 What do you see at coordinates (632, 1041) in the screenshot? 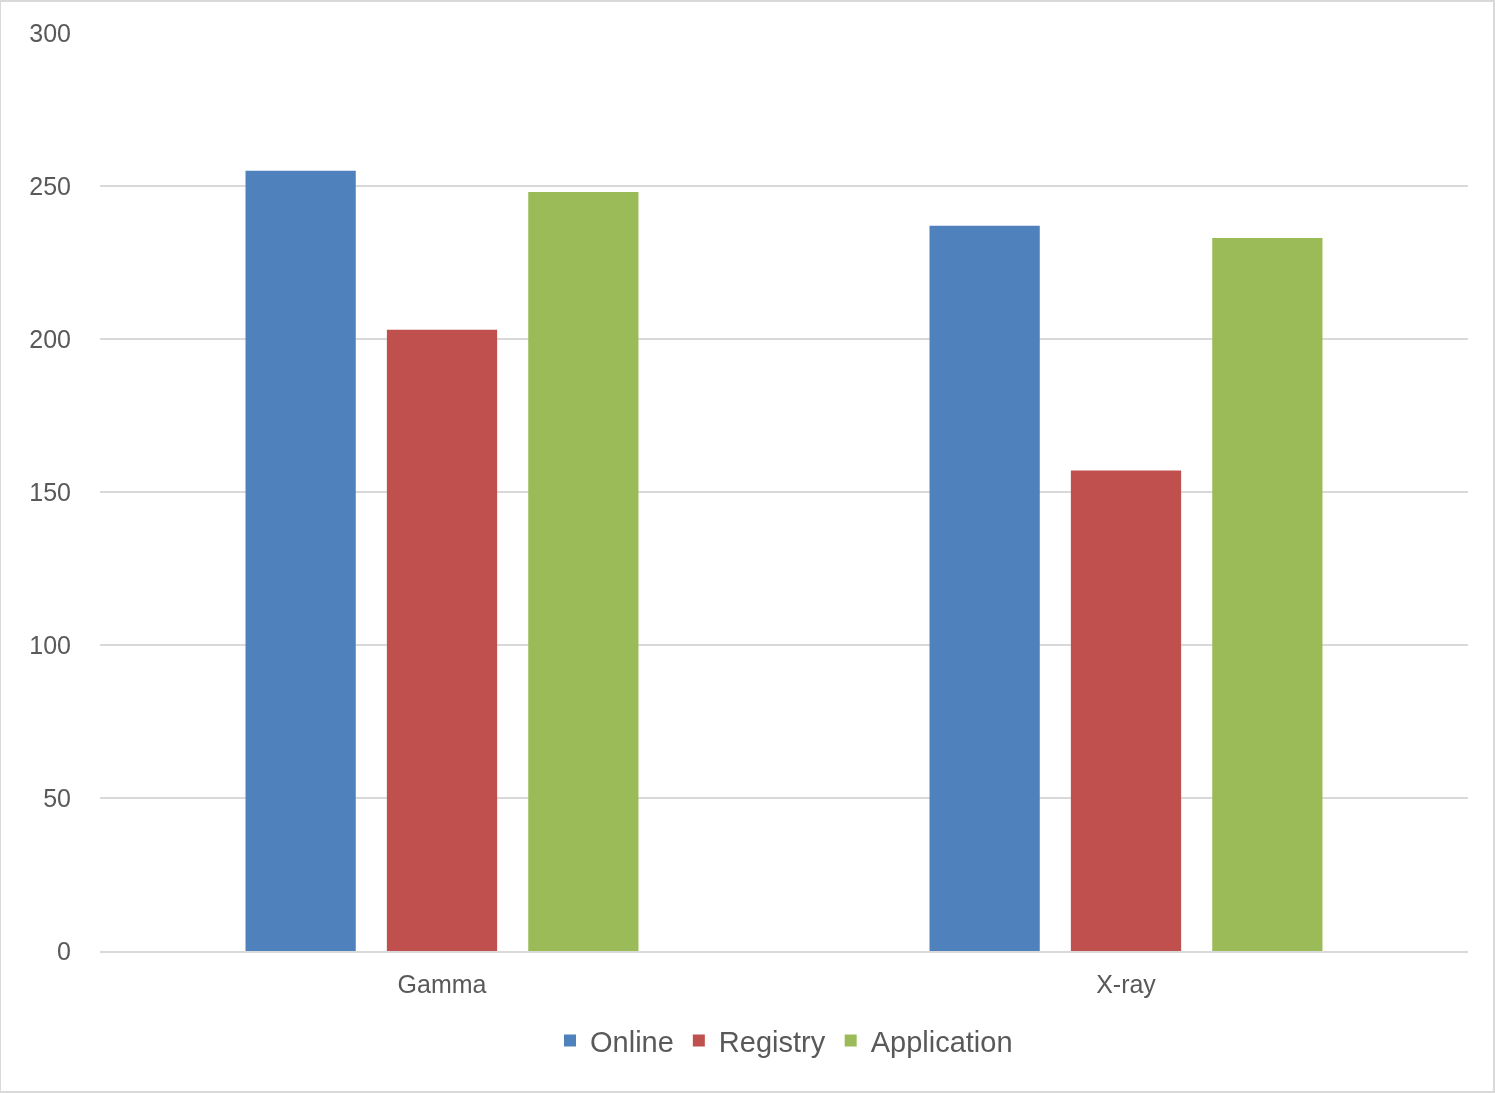
I see `legend-label: Online` at bounding box center [632, 1041].